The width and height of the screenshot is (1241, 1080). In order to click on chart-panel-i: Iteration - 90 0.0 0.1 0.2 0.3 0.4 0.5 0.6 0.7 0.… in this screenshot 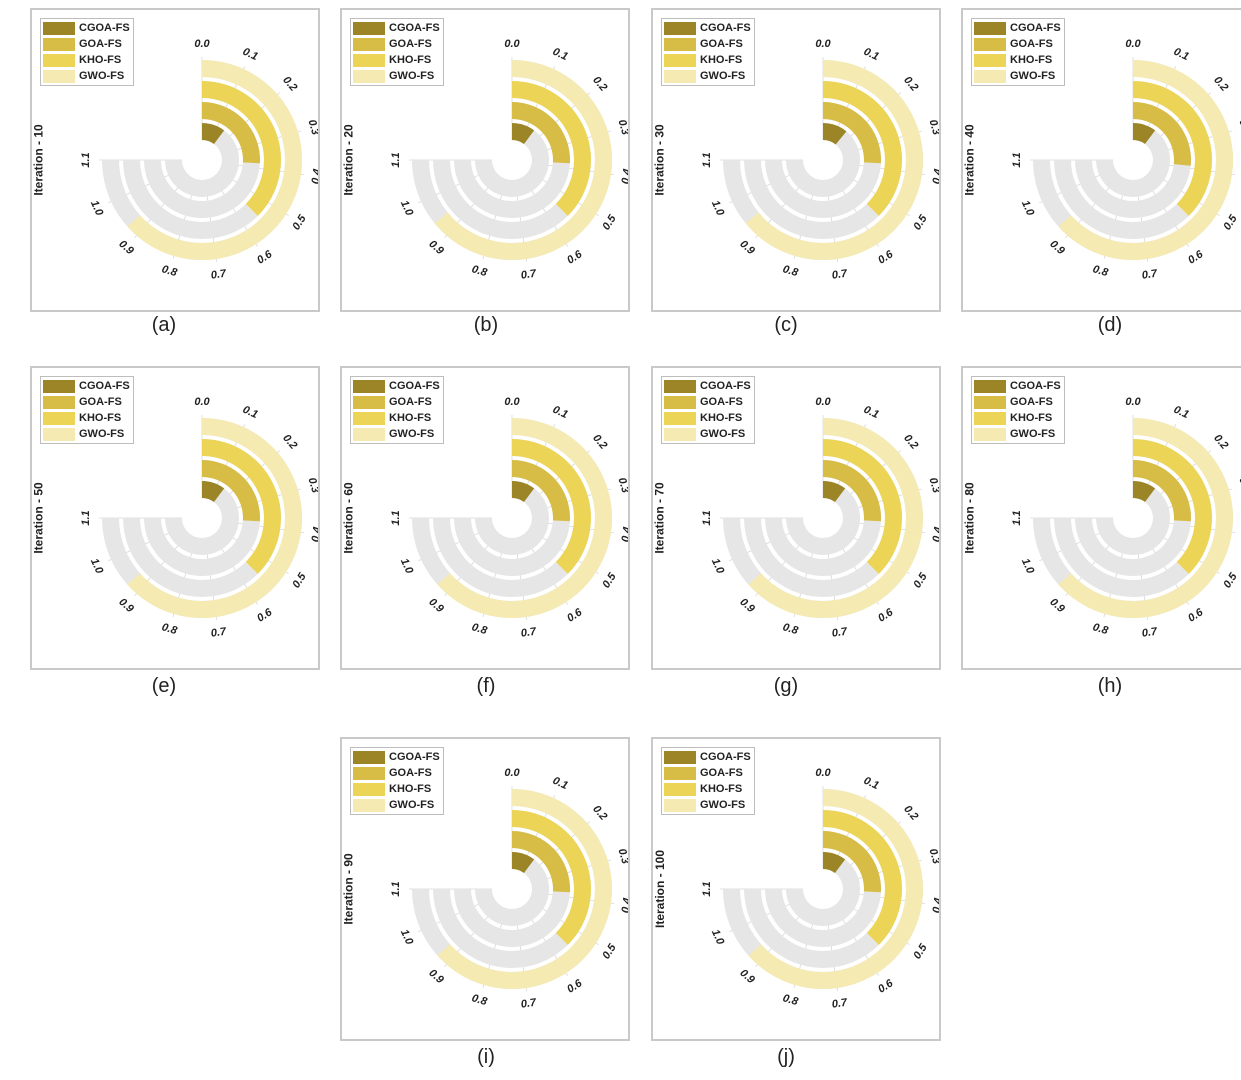, I will do `click(485, 889)`.